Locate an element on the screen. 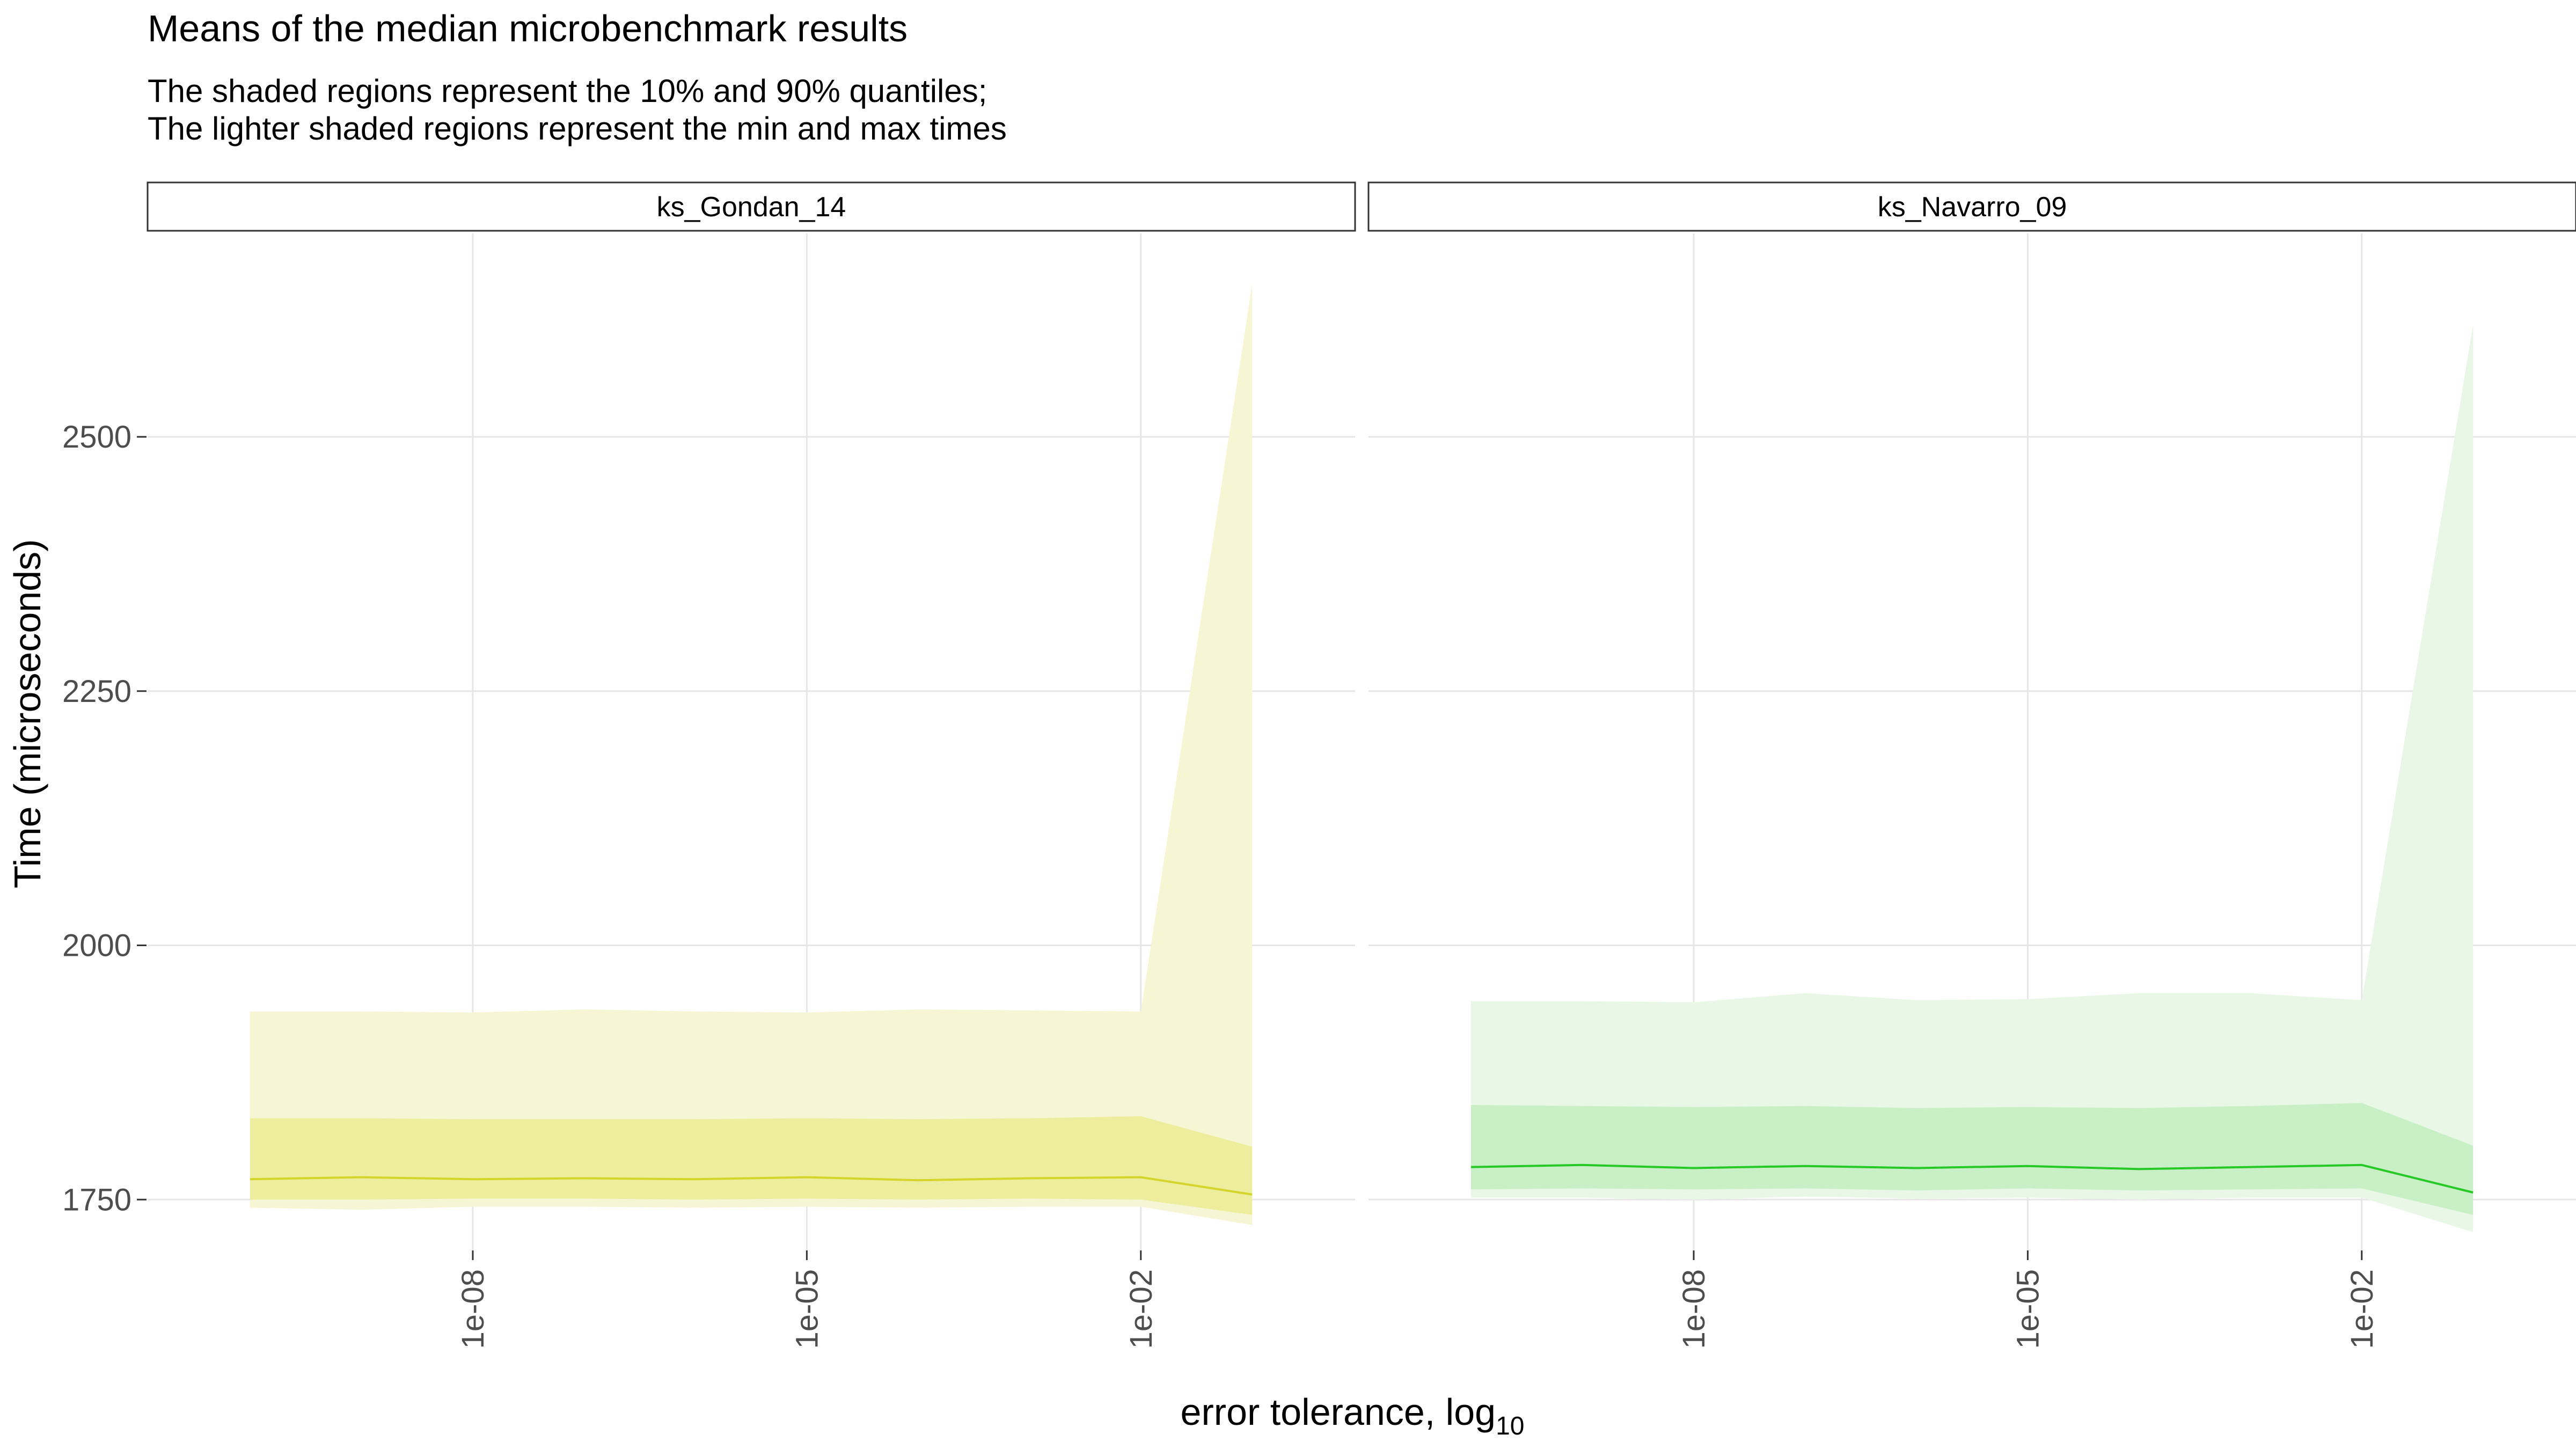 Image resolution: width=2576 pixels, height=1449 pixels. y-axis-title: Time (microseconds) is located at coordinates (27, 714).